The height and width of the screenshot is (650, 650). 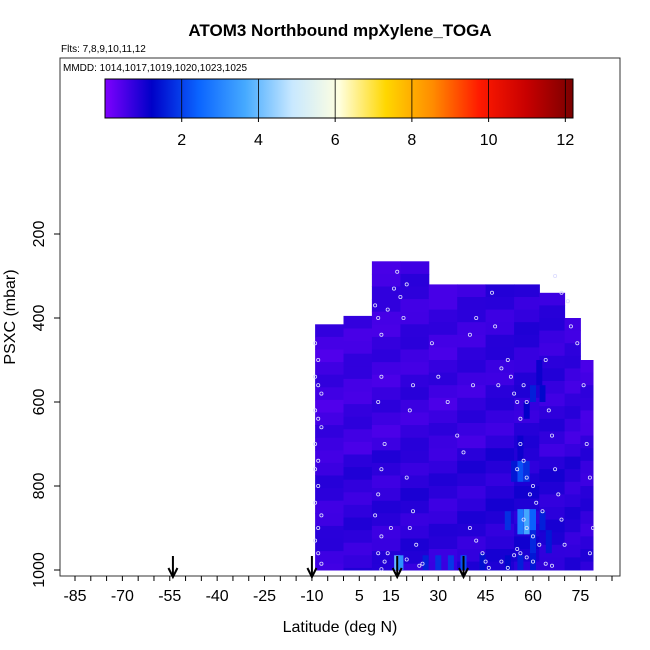 What do you see at coordinates (155, 68) in the screenshot?
I see `dates-label: MMDD: 1014,1017,1019,1020,1023,1025` at bounding box center [155, 68].